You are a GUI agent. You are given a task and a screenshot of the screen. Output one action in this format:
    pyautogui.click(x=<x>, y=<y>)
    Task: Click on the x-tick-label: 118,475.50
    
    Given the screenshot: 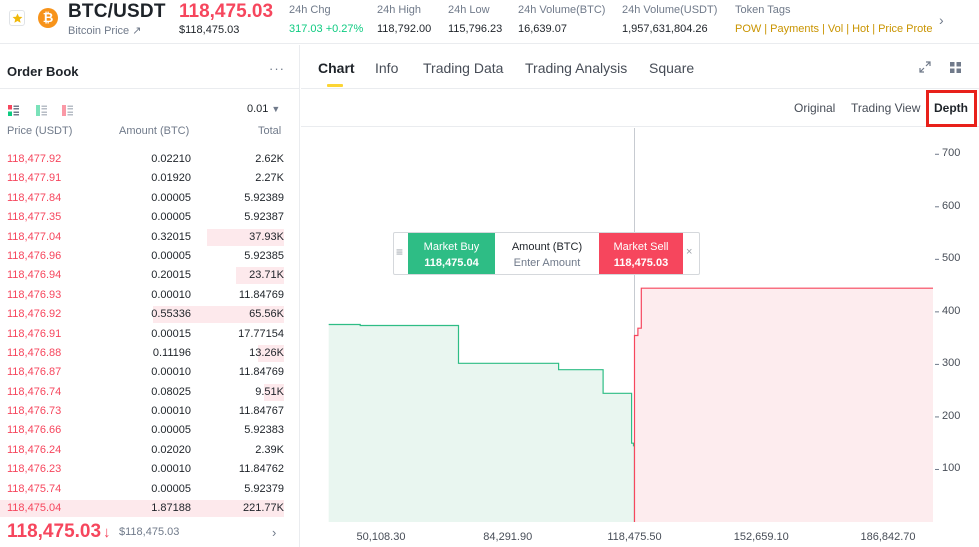 What is the action you would take?
    pyautogui.click(x=634, y=537)
    